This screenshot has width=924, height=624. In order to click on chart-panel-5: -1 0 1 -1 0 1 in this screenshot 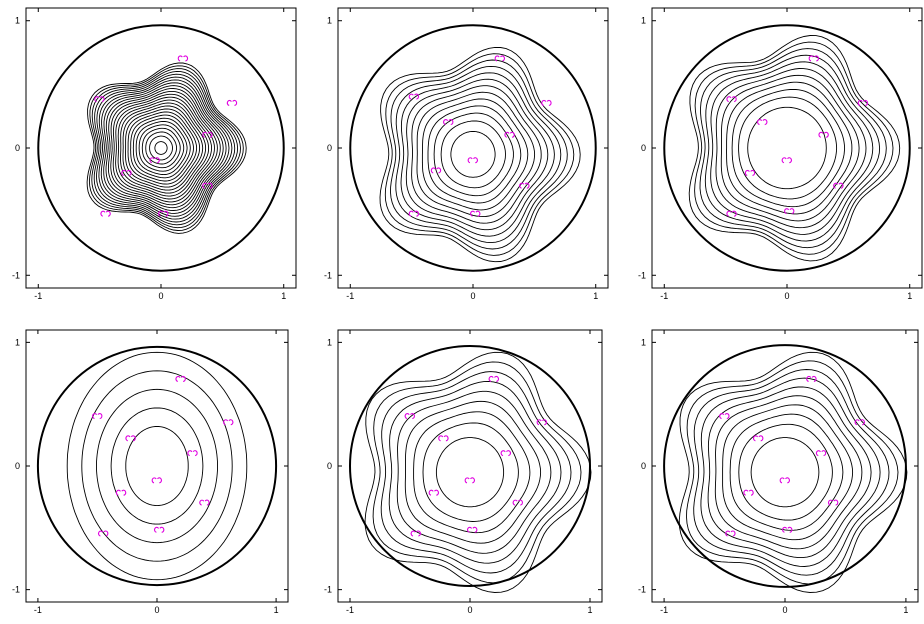, I will do `click(463, 472)`.